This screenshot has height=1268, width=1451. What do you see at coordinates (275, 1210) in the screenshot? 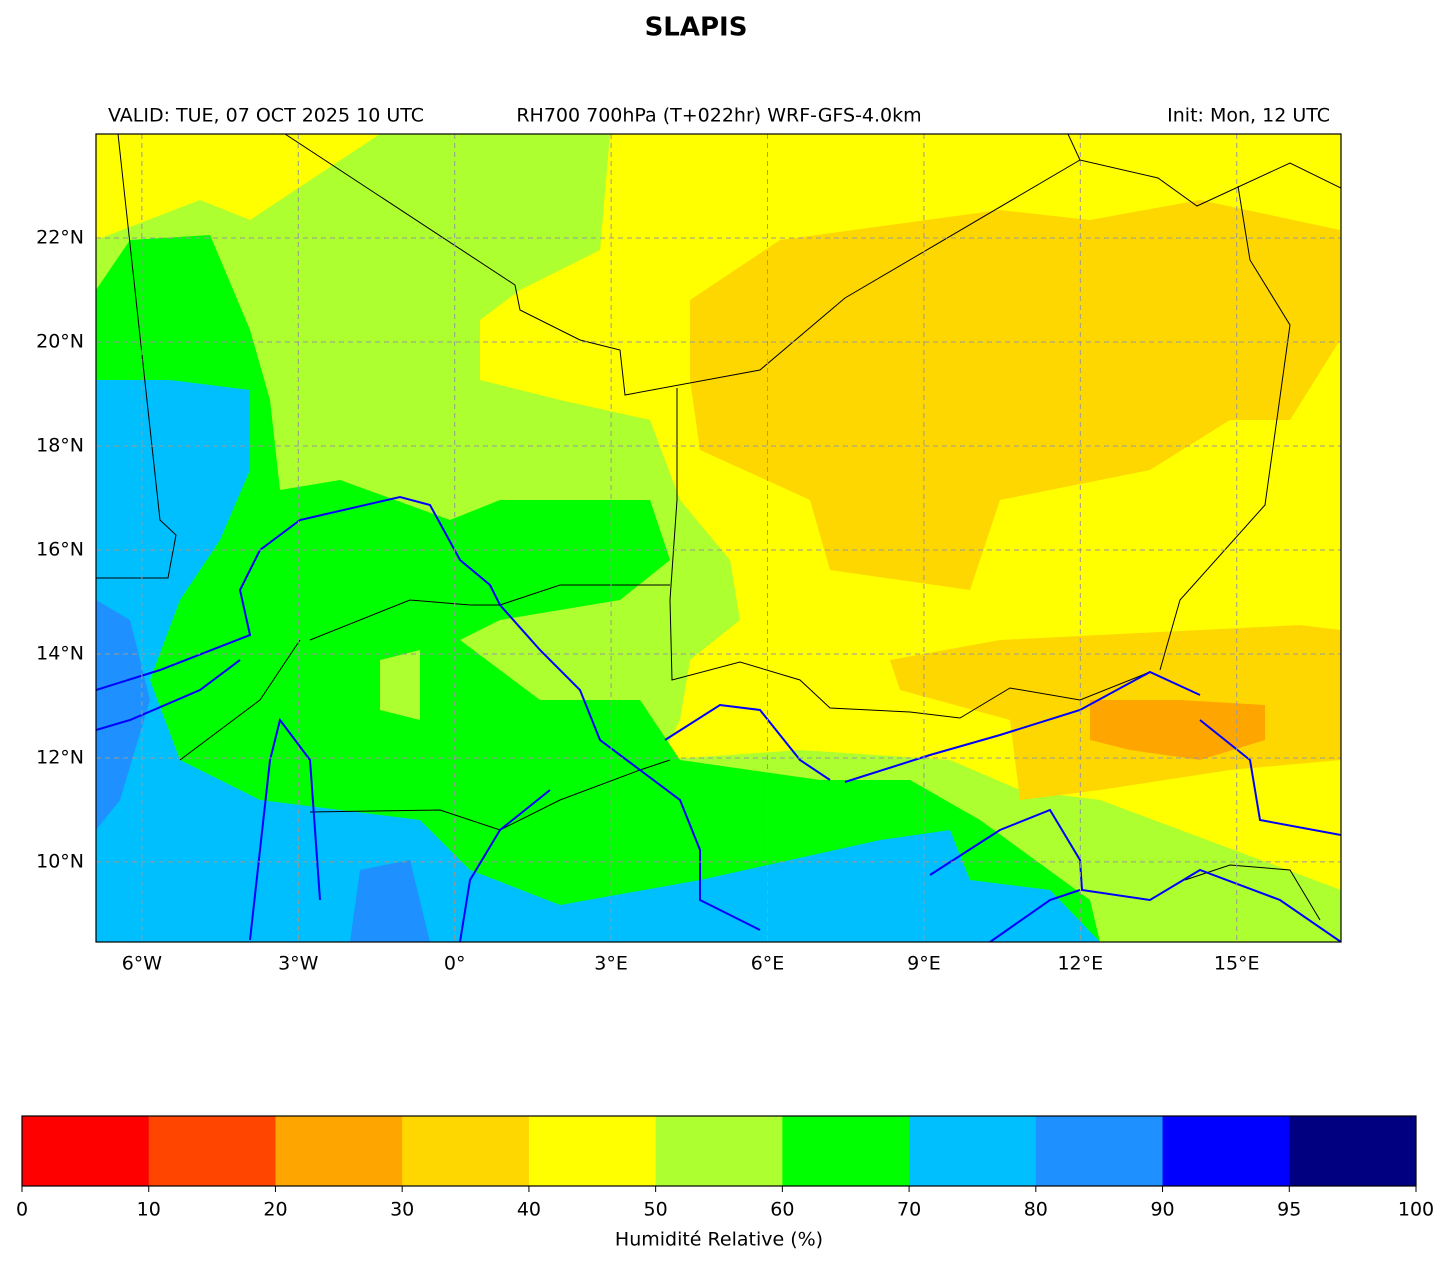
I see `colorbar-tick-label: 20` at bounding box center [275, 1210].